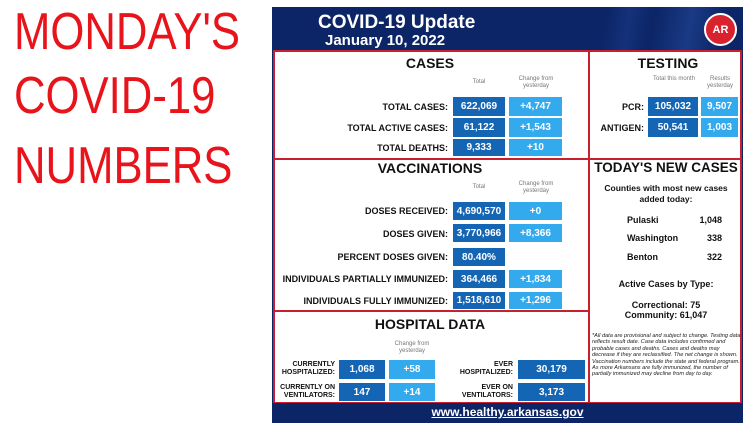 The image size is (750, 430). What do you see at coordinates (535, 106) in the screenshot?
I see `total-cases-change: +4,747` at bounding box center [535, 106].